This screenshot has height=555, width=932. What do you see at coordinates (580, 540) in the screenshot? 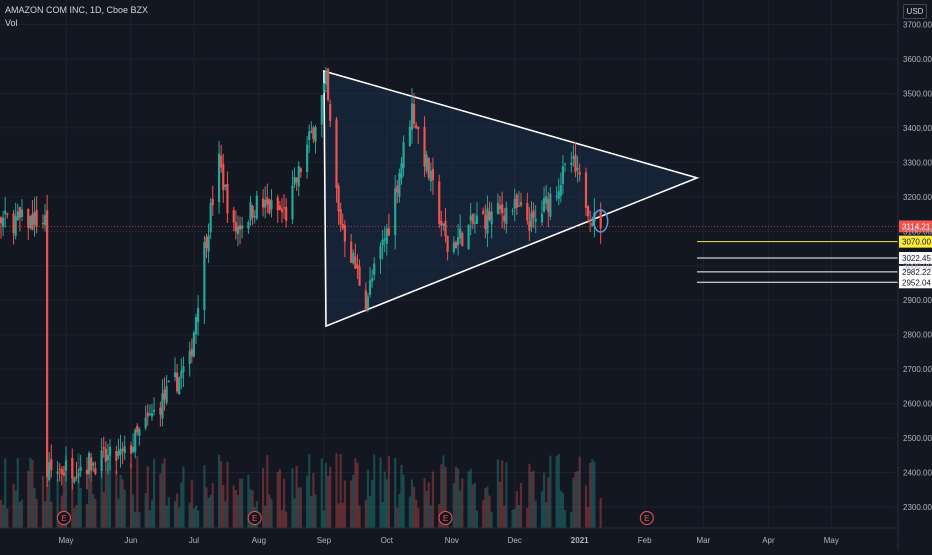
I see `x-tick-label: 2021` at bounding box center [580, 540].